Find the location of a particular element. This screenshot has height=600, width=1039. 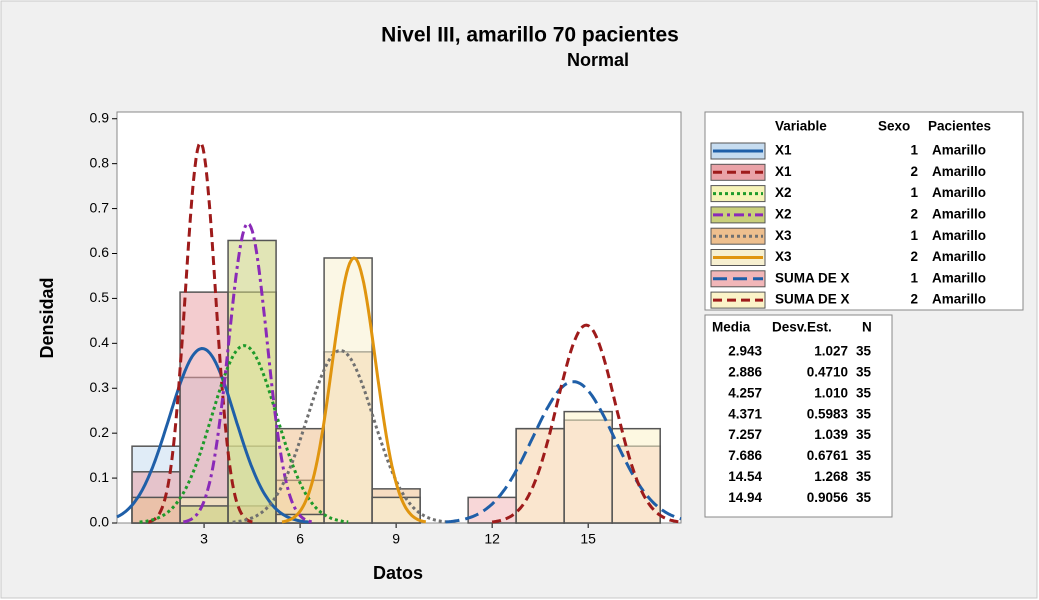

stats-mean: 7.686 is located at coordinates (745, 455).